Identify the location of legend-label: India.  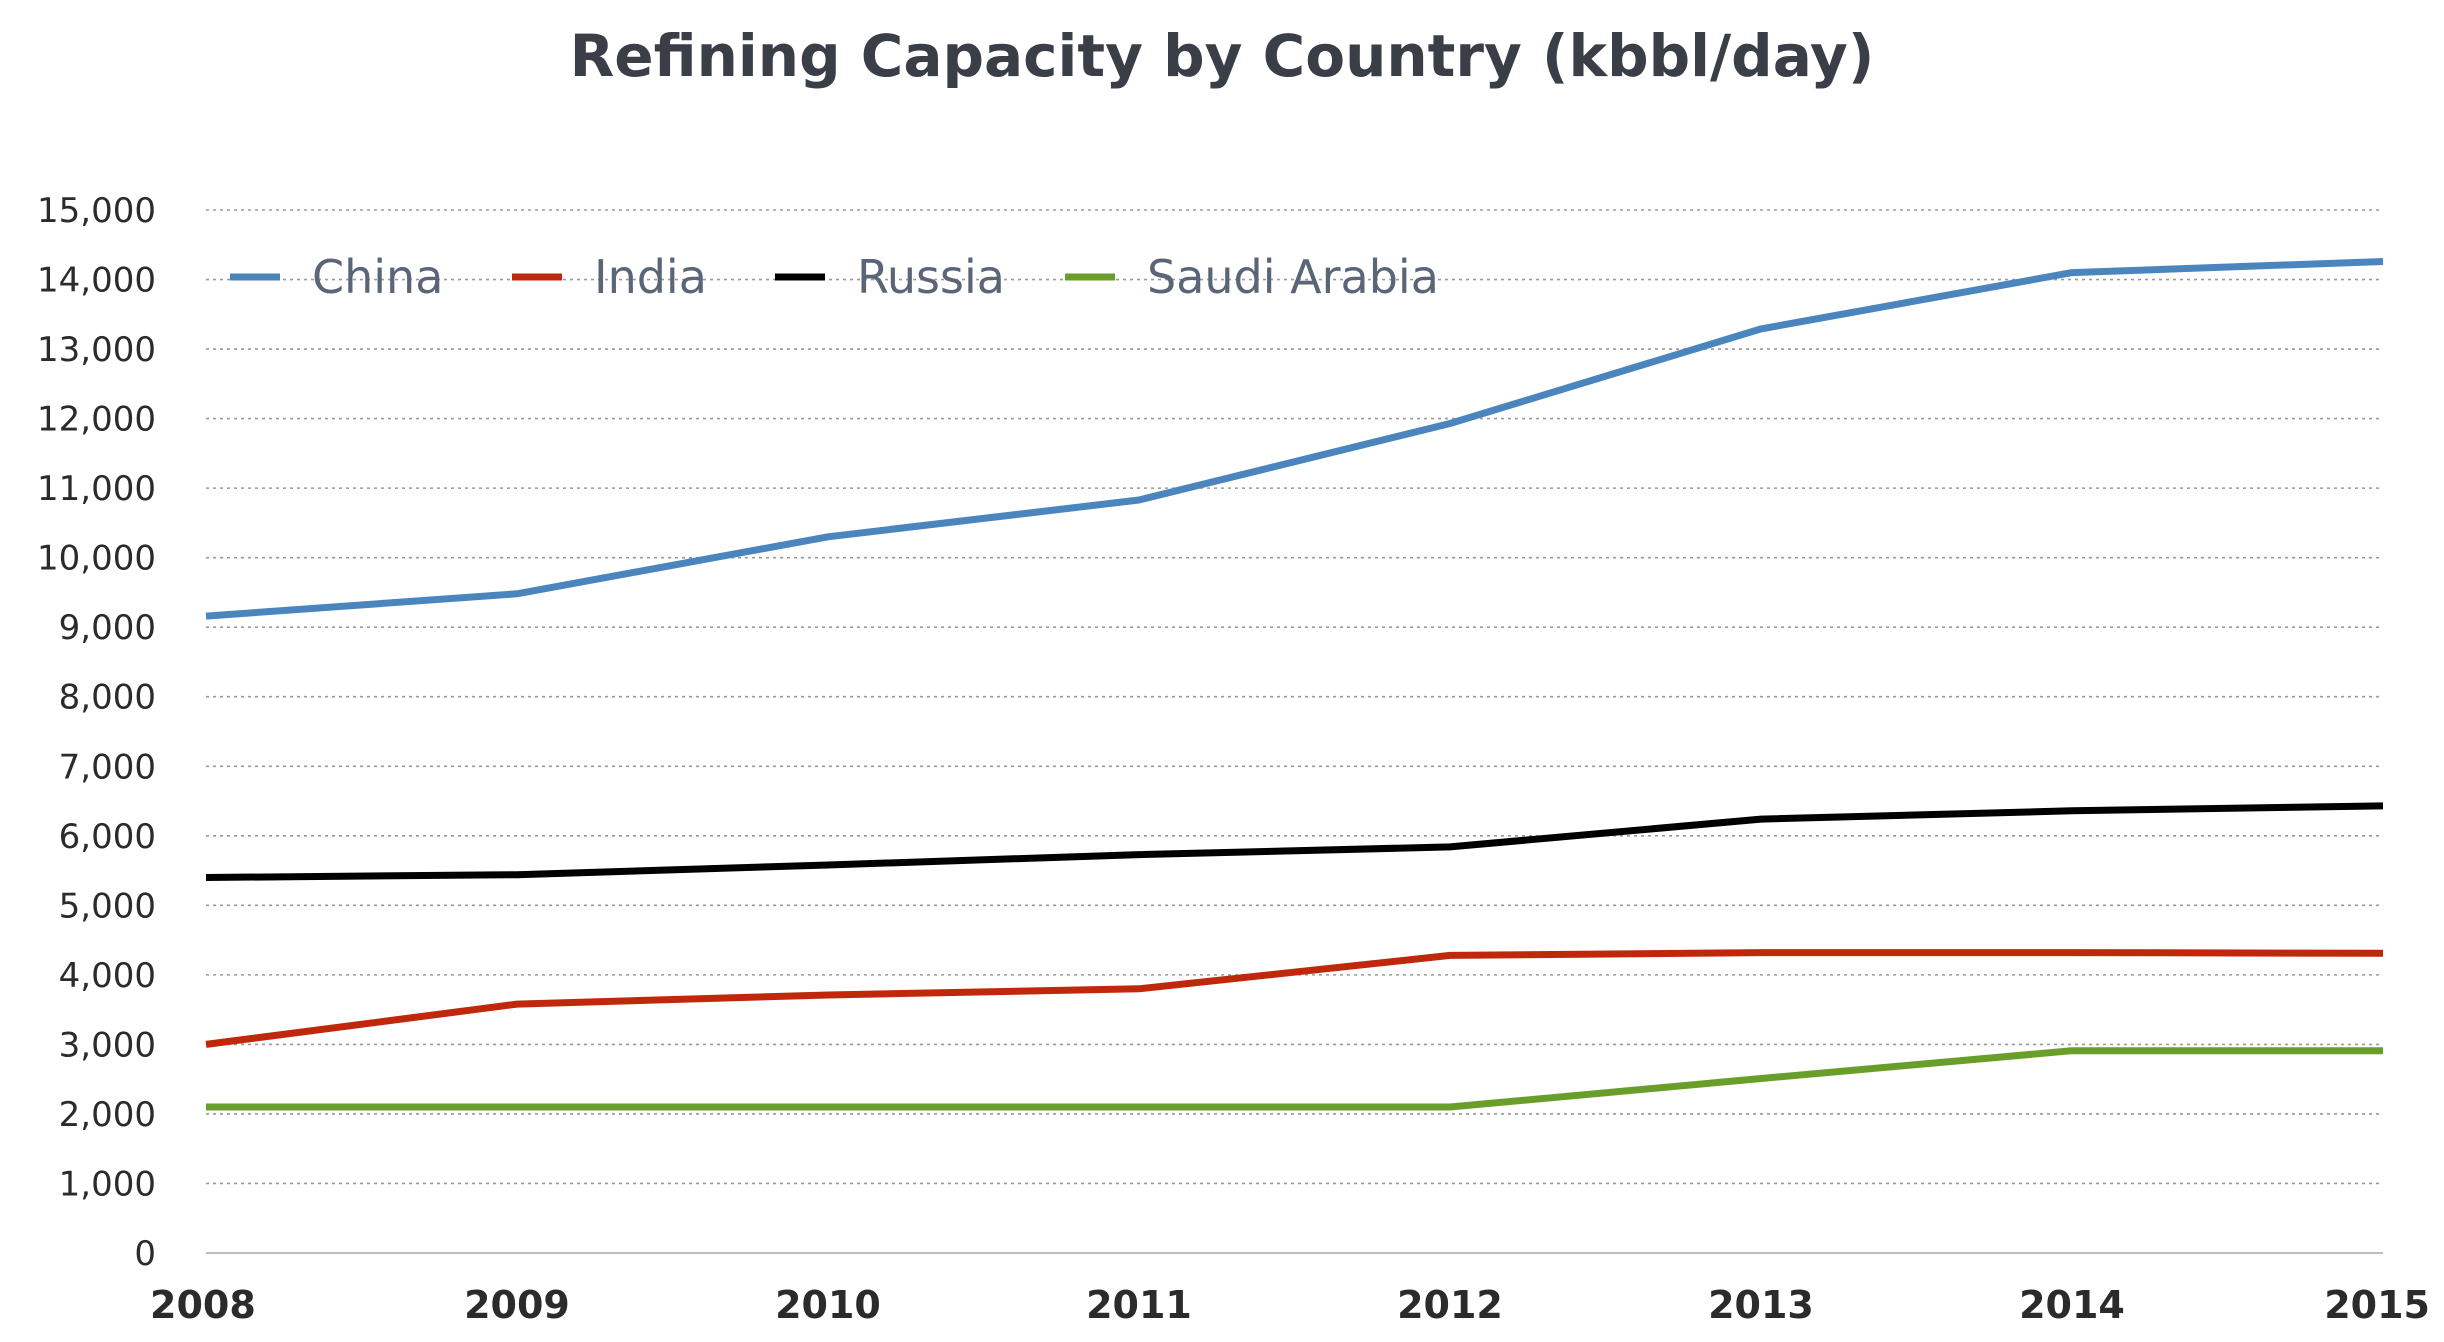
(650, 277).